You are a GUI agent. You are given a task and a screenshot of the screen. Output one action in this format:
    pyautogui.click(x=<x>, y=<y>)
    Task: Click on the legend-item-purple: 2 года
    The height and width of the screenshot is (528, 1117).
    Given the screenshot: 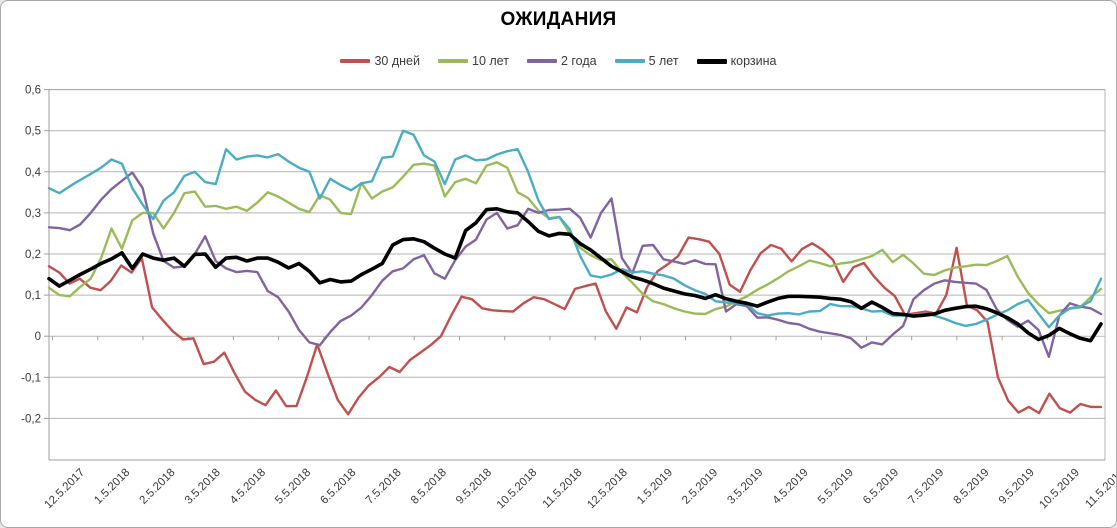 What is the action you would take?
    pyautogui.click(x=561, y=61)
    